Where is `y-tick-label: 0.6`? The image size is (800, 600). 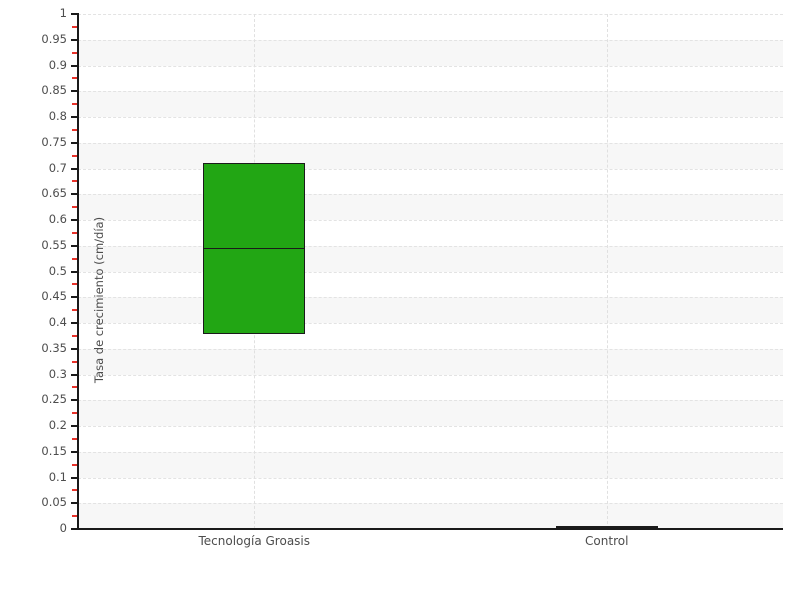 y-tick-label: 0.6 is located at coordinates (57, 219).